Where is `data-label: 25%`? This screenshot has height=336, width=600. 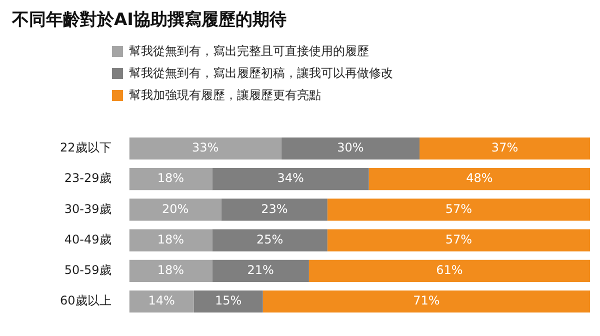
data-label: 25% is located at coordinates (270, 239).